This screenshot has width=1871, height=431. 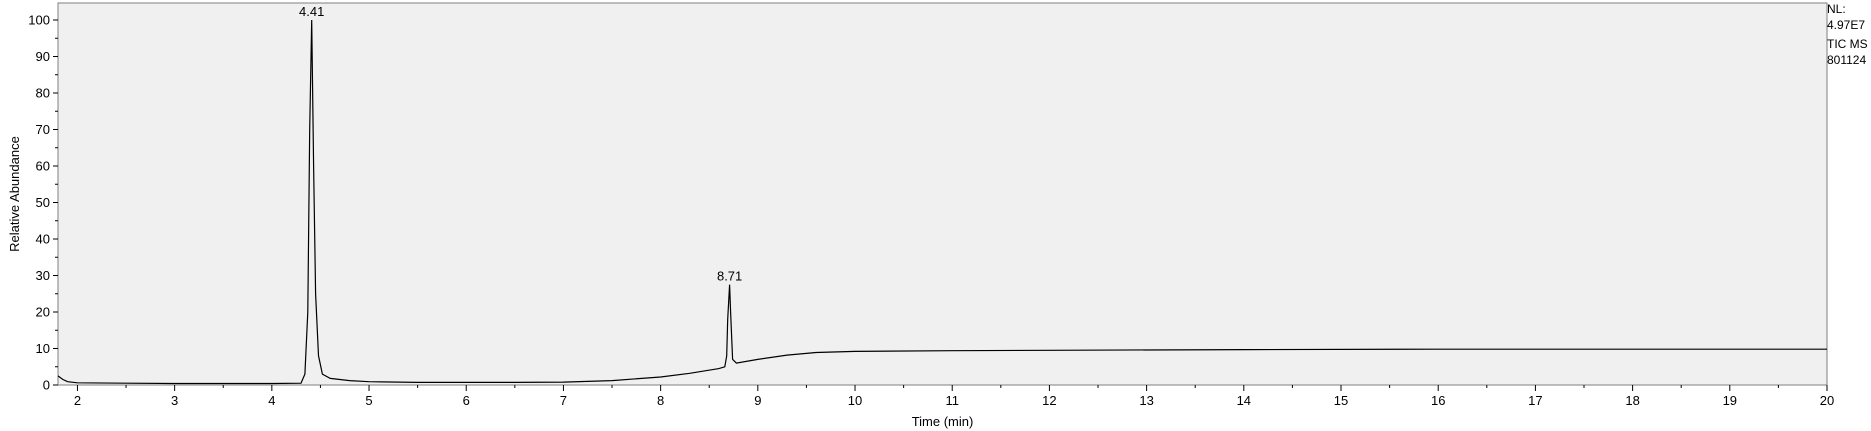 What do you see at coordinates (855, 400) in the screenshot?
I see `x-tick-label: 10` at bounding box center [855, 400].